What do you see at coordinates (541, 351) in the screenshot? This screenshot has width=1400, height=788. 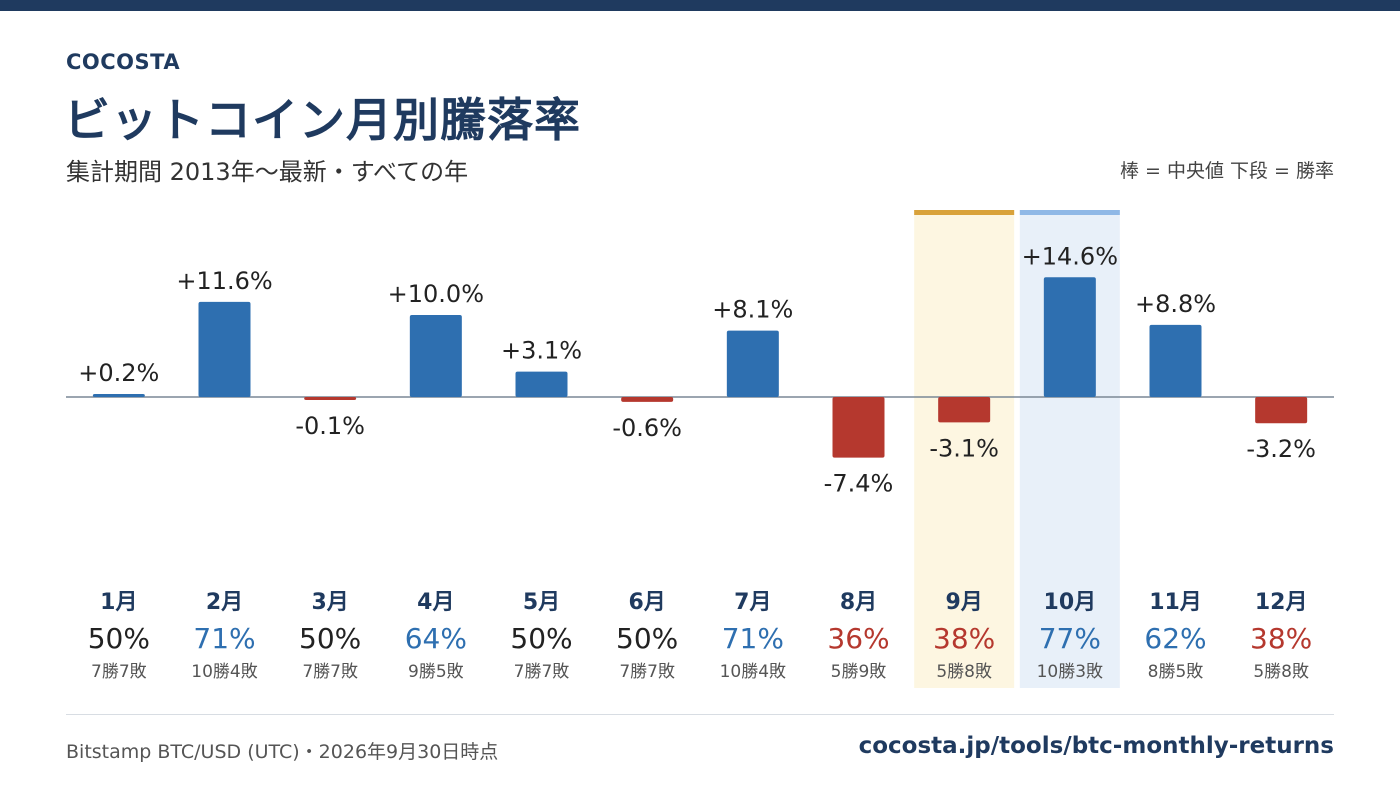 I see `value-label-5: +3.1%` at bounding box center [541, 351].